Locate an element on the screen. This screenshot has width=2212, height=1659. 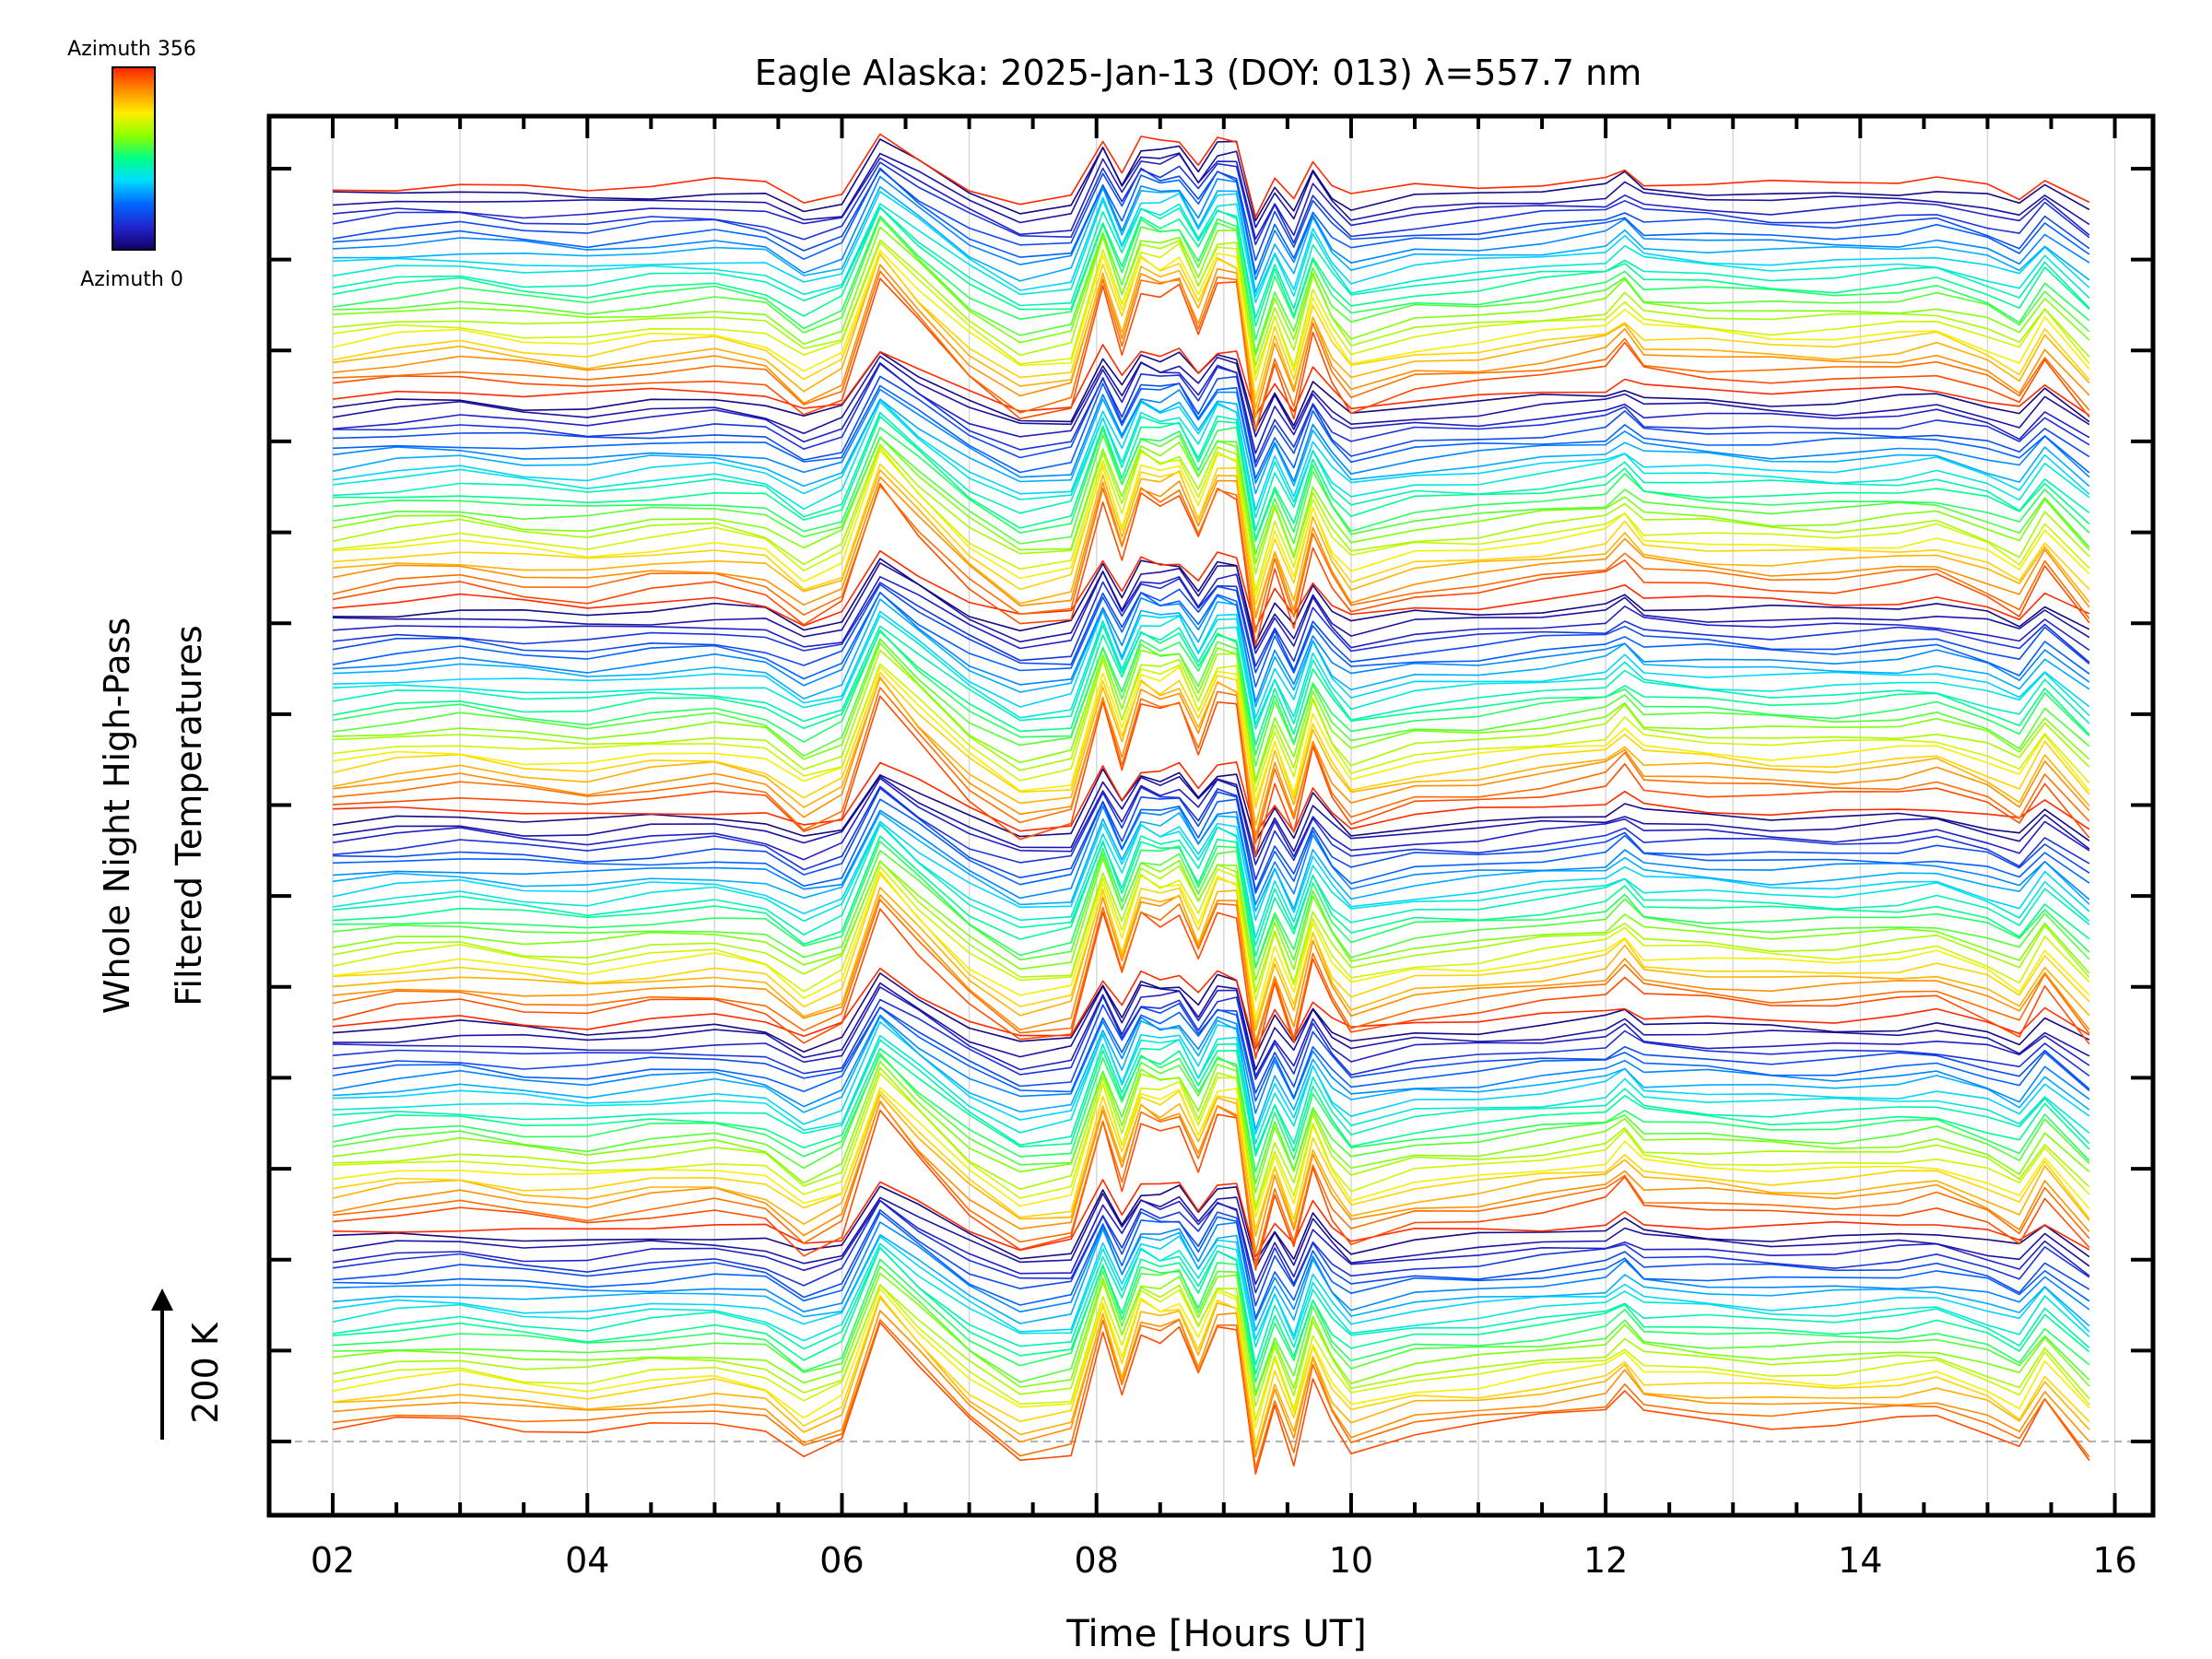
x-tick-label: 04 is located at coordinates (587, 1560).